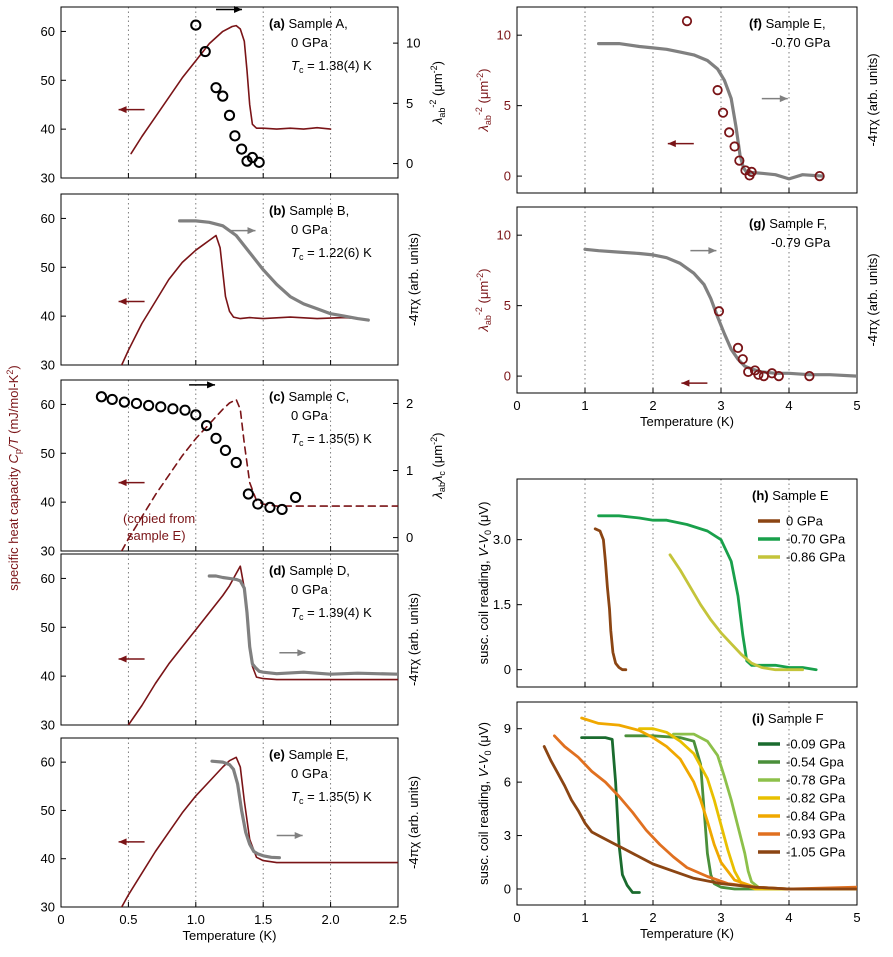  What do you see at coordinates (507, 305) in the screenshot?
I see `y-tick-label: 5` at bounding box center [507, 305].